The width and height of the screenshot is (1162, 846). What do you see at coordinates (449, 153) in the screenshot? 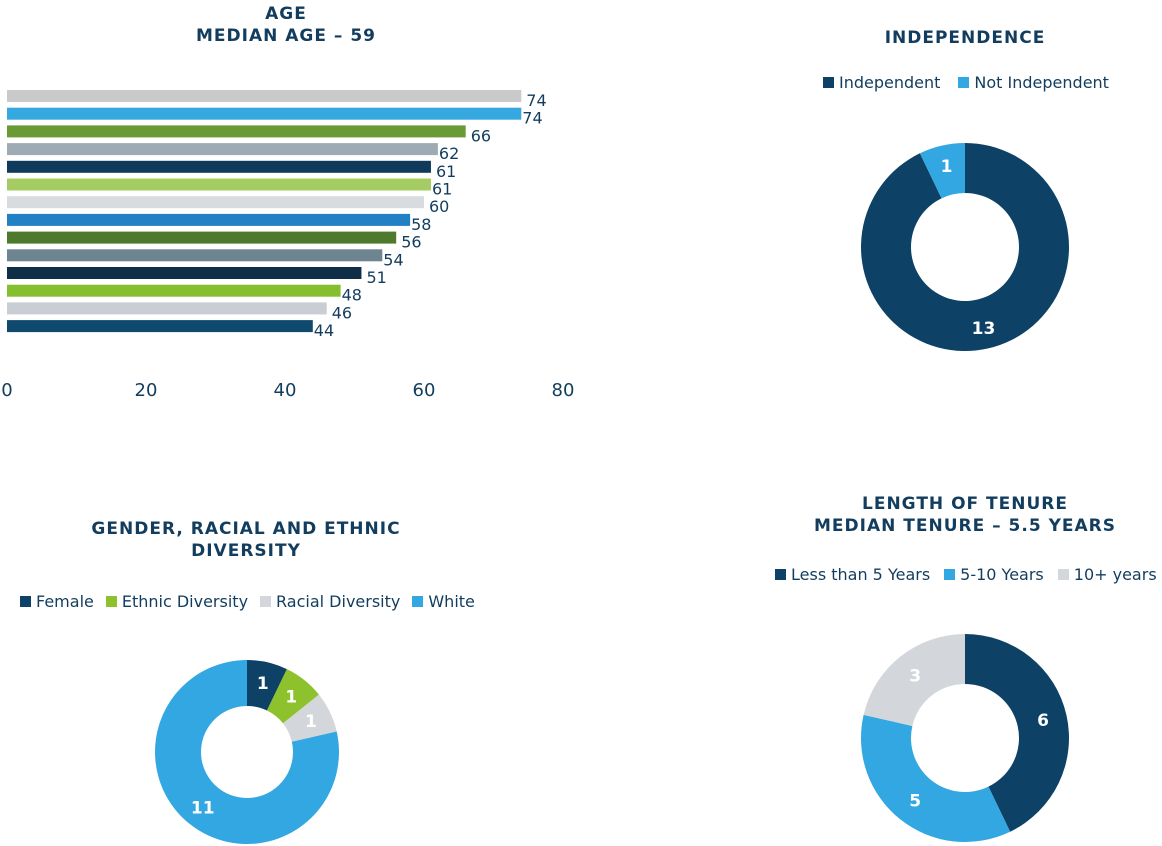
I see `age-bar-value-label: 62` at bounding box center [449, 153].